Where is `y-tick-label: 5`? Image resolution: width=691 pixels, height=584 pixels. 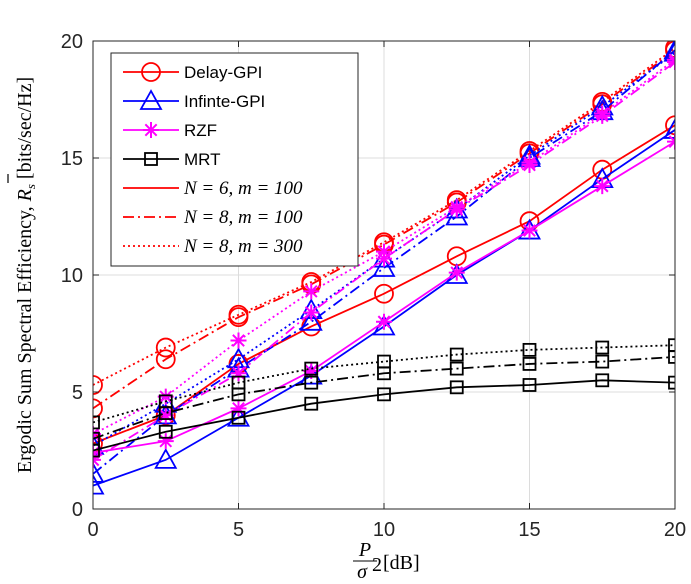
y-tick-label: 5 is located at coordinates (77, 393).